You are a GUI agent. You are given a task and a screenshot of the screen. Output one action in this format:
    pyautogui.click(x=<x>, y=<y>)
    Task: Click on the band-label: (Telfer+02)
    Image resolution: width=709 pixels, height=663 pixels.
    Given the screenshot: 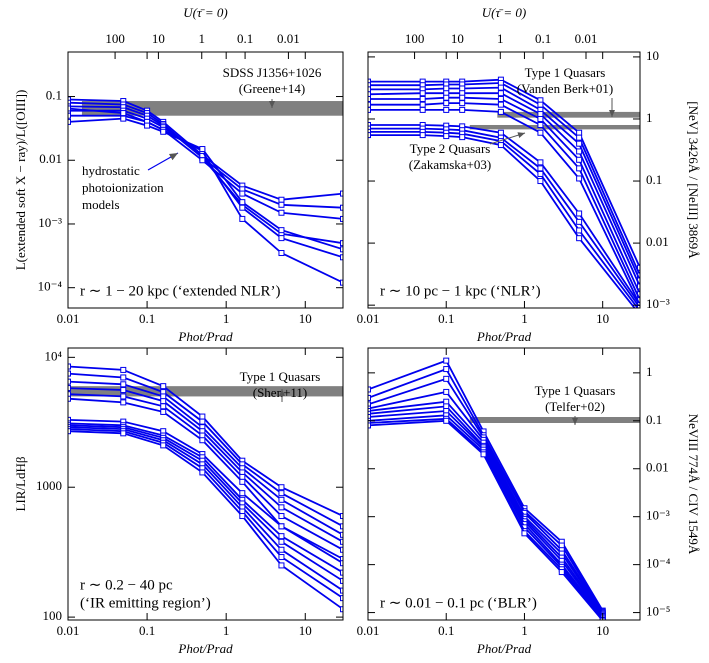 What is the action you would take?
    pyautogui.click(x=575, y=406)
    